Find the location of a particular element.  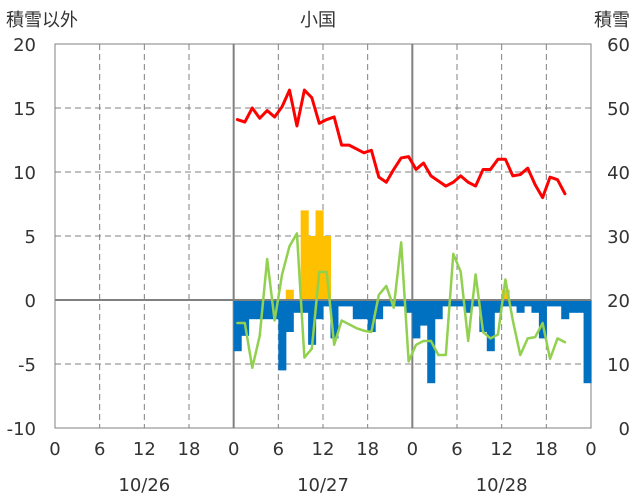

y-right-tick-label: 30 is located at coordinates (618, 237).